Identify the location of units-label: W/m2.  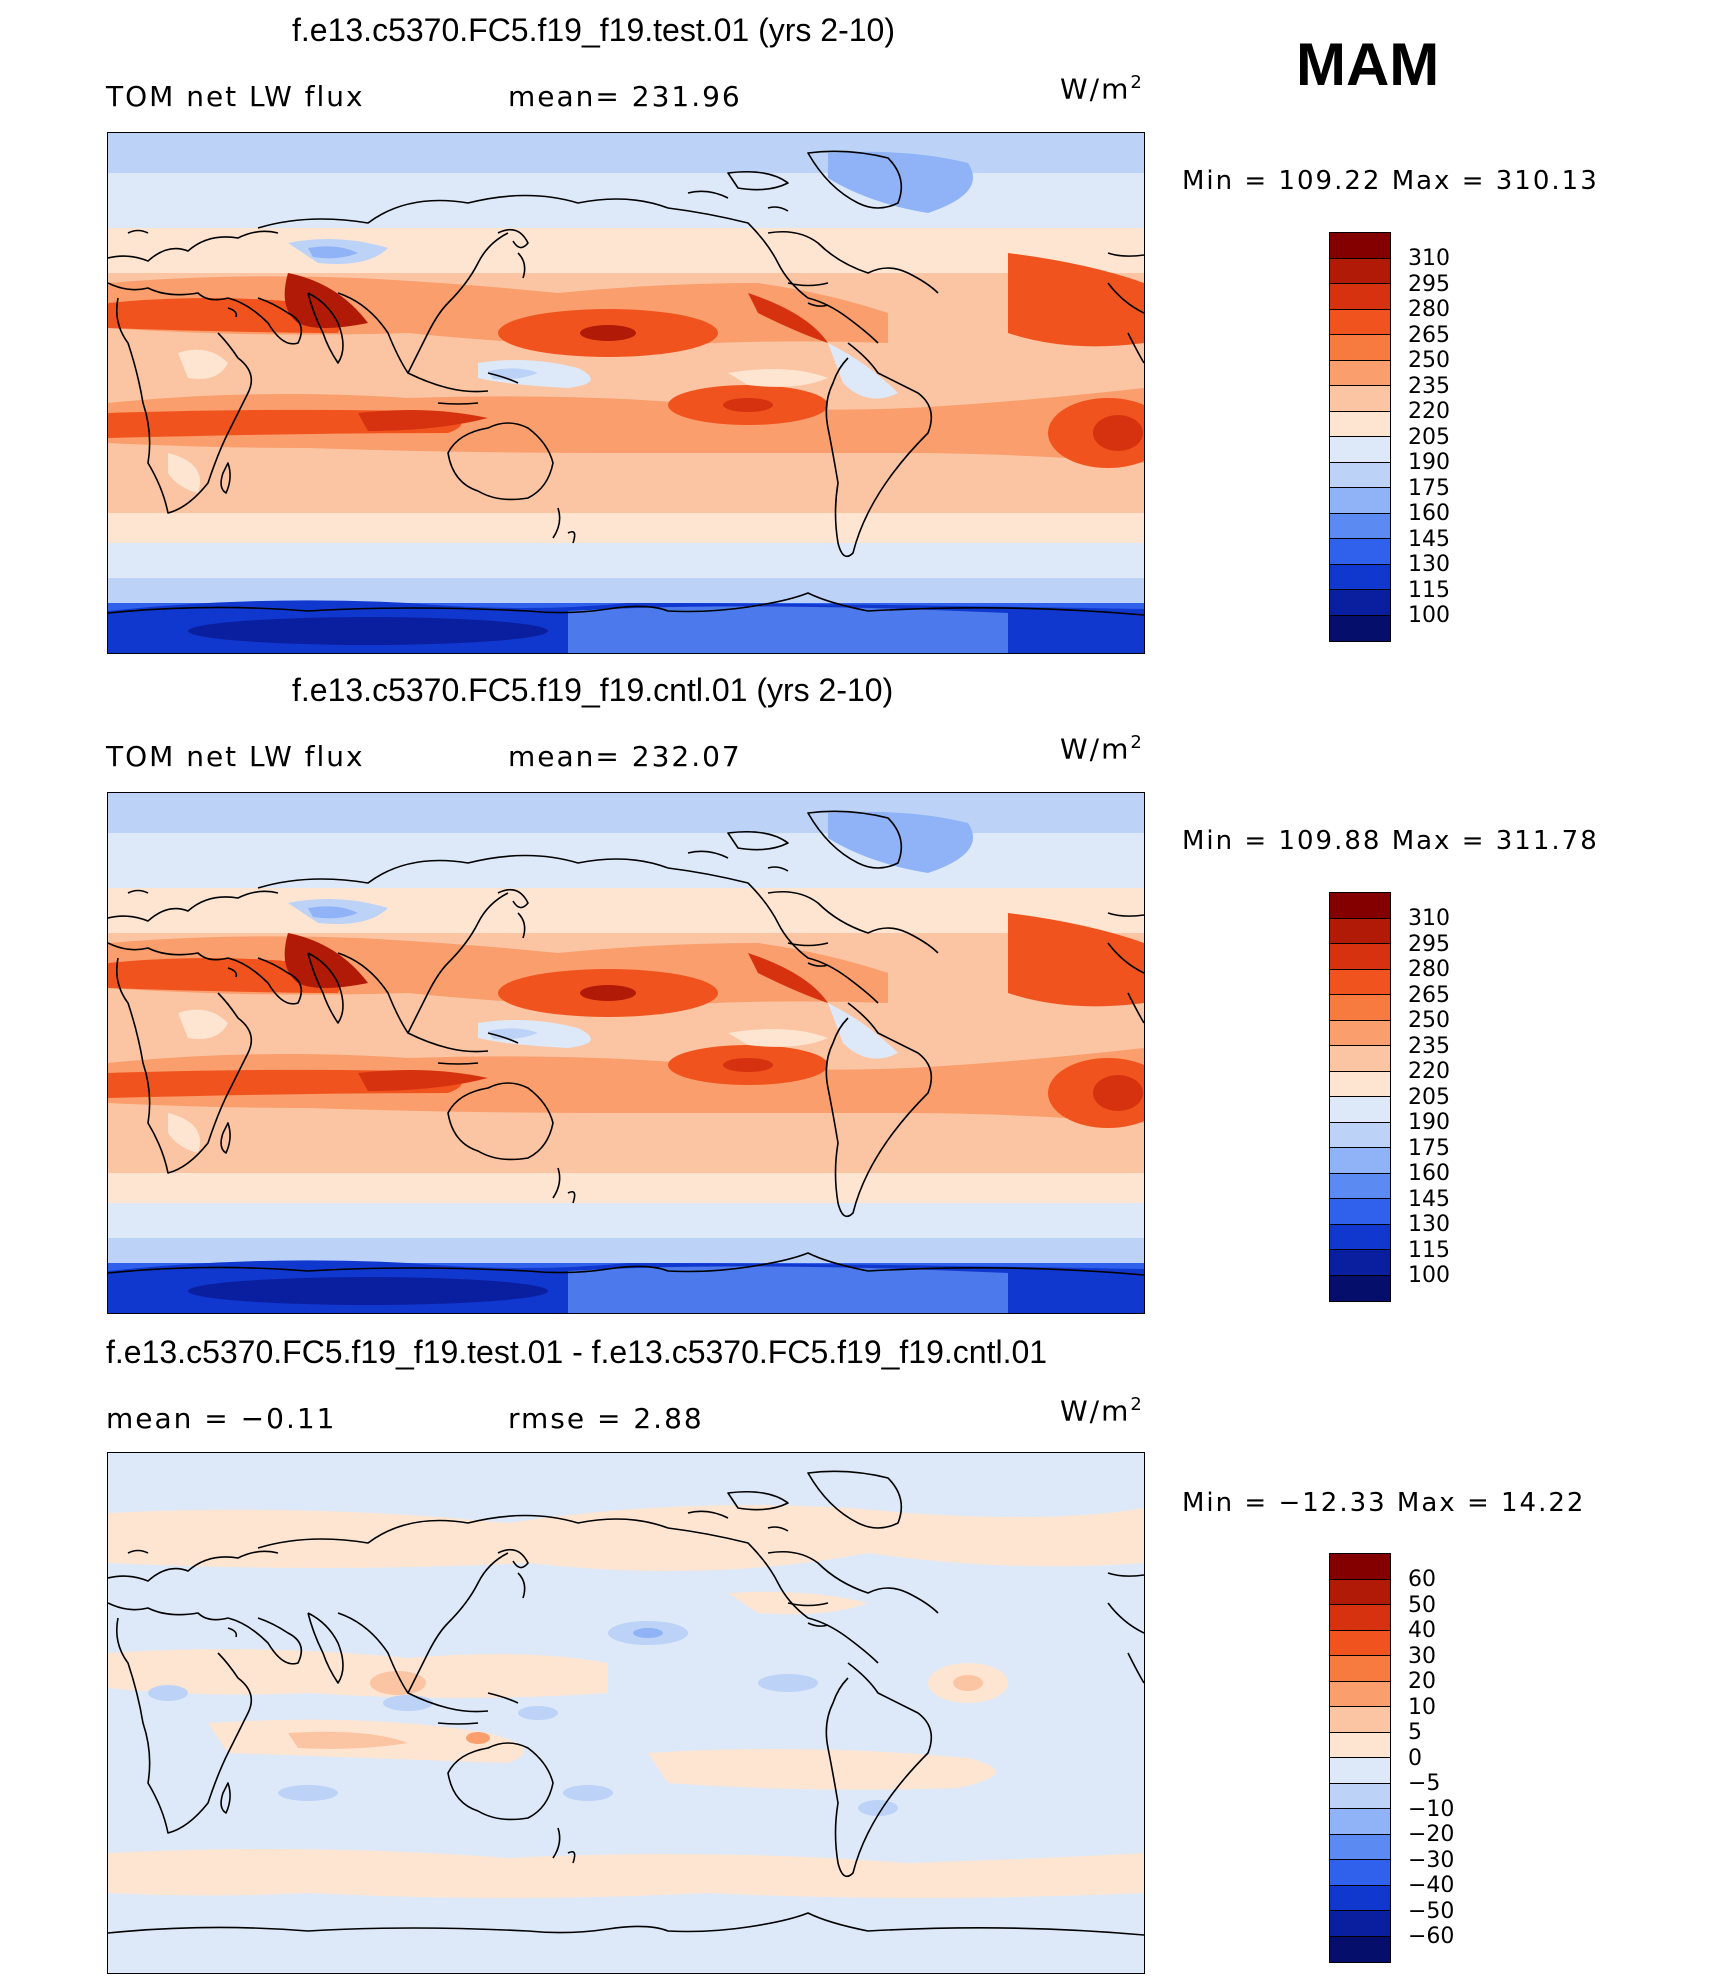
(1102, 89).